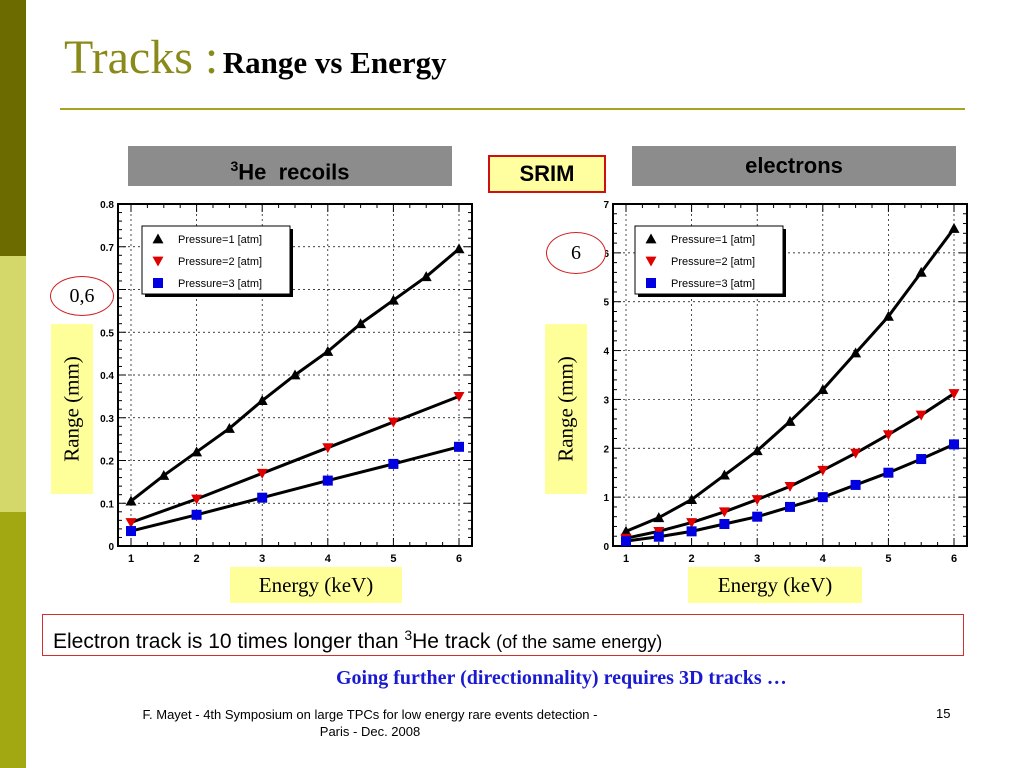  Describe the element at coordinates (220, 284) in the screenshot. I see `legend-label: Pressure=3 [atm]` at that location.